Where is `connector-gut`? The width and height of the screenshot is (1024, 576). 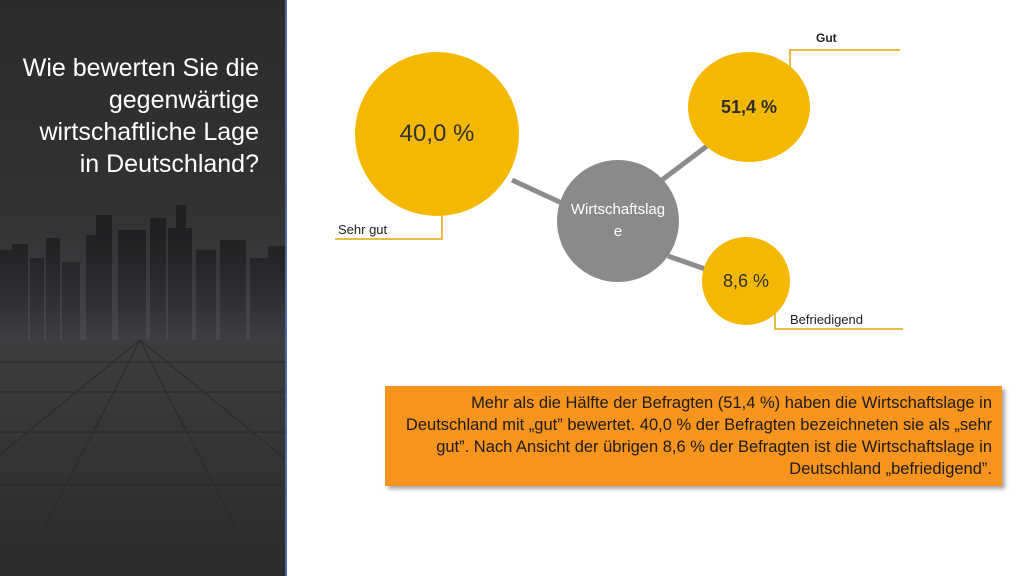
connector-gut is located at coordinates (684, 163).